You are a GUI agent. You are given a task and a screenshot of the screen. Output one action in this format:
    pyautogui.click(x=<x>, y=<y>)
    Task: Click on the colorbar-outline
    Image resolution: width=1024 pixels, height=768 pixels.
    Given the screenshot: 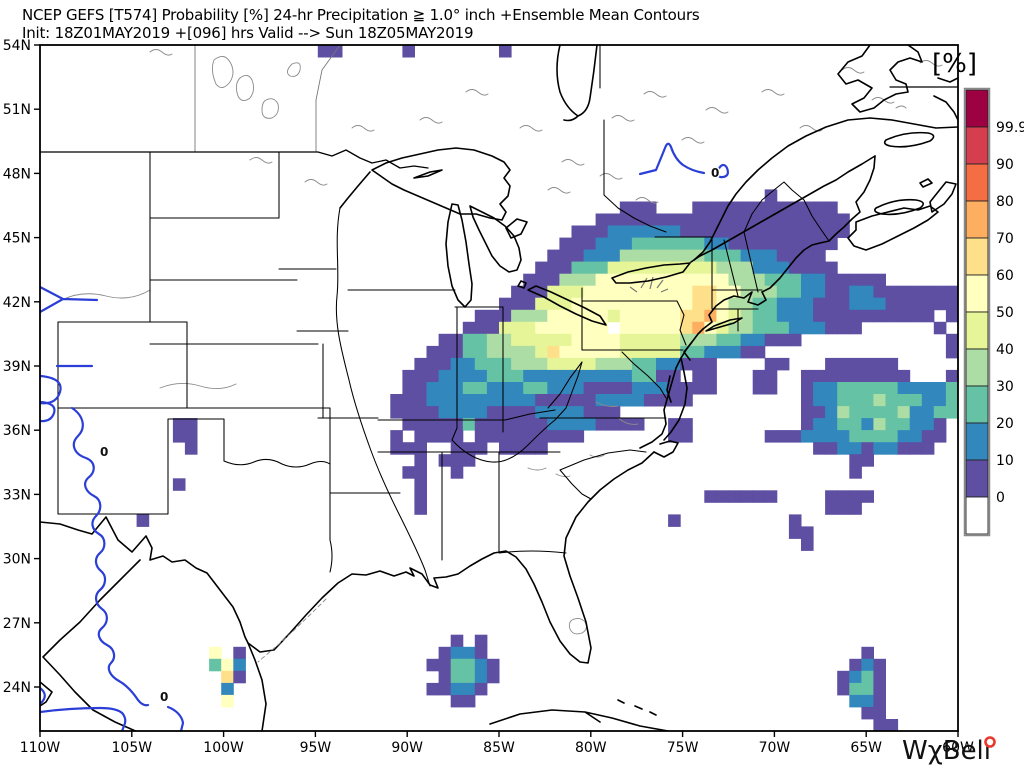 What is the action you would take?
    pyautogui.click(x=977, y=312)
    